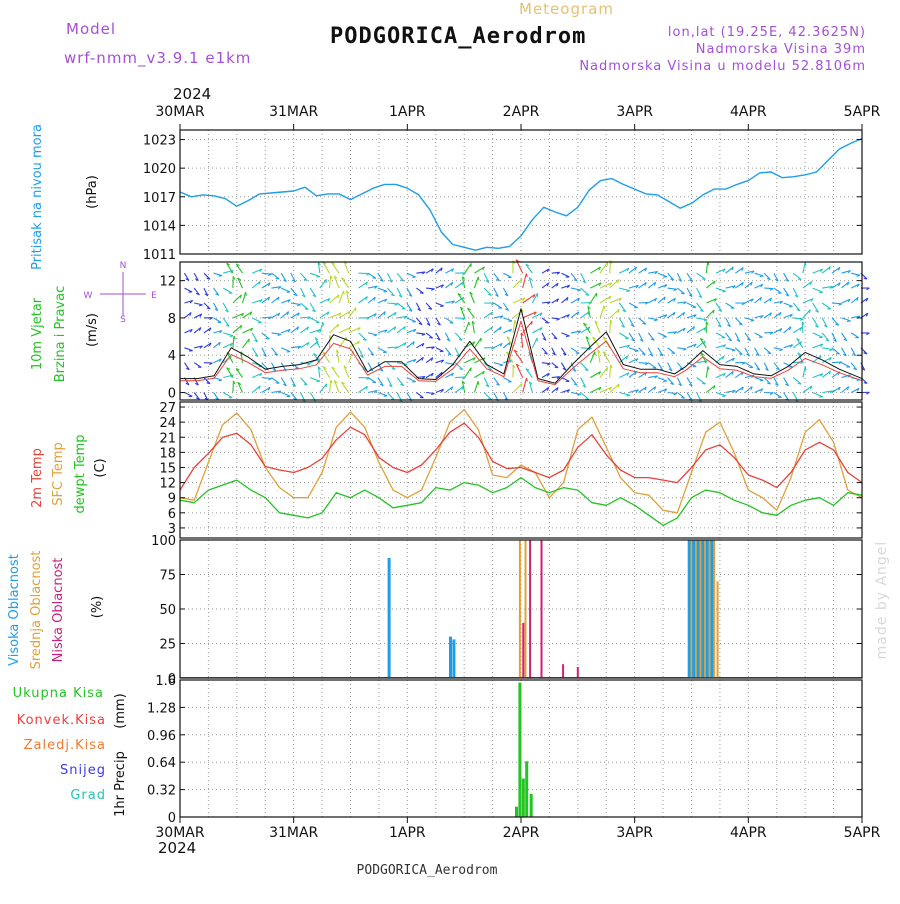  I want to click on y-tick-label: 0.64, so click(161, 763).